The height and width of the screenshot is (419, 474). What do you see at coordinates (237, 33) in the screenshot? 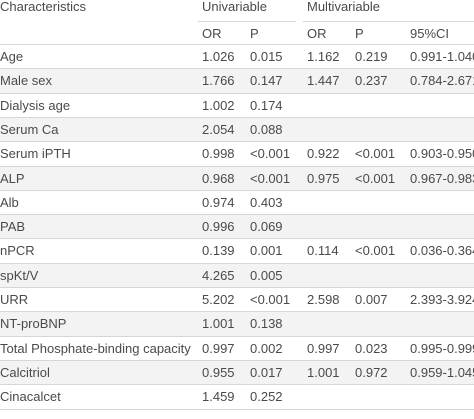
I see `column-header-row: OR P OR P 95%CI` at bounding box center [237, 33].